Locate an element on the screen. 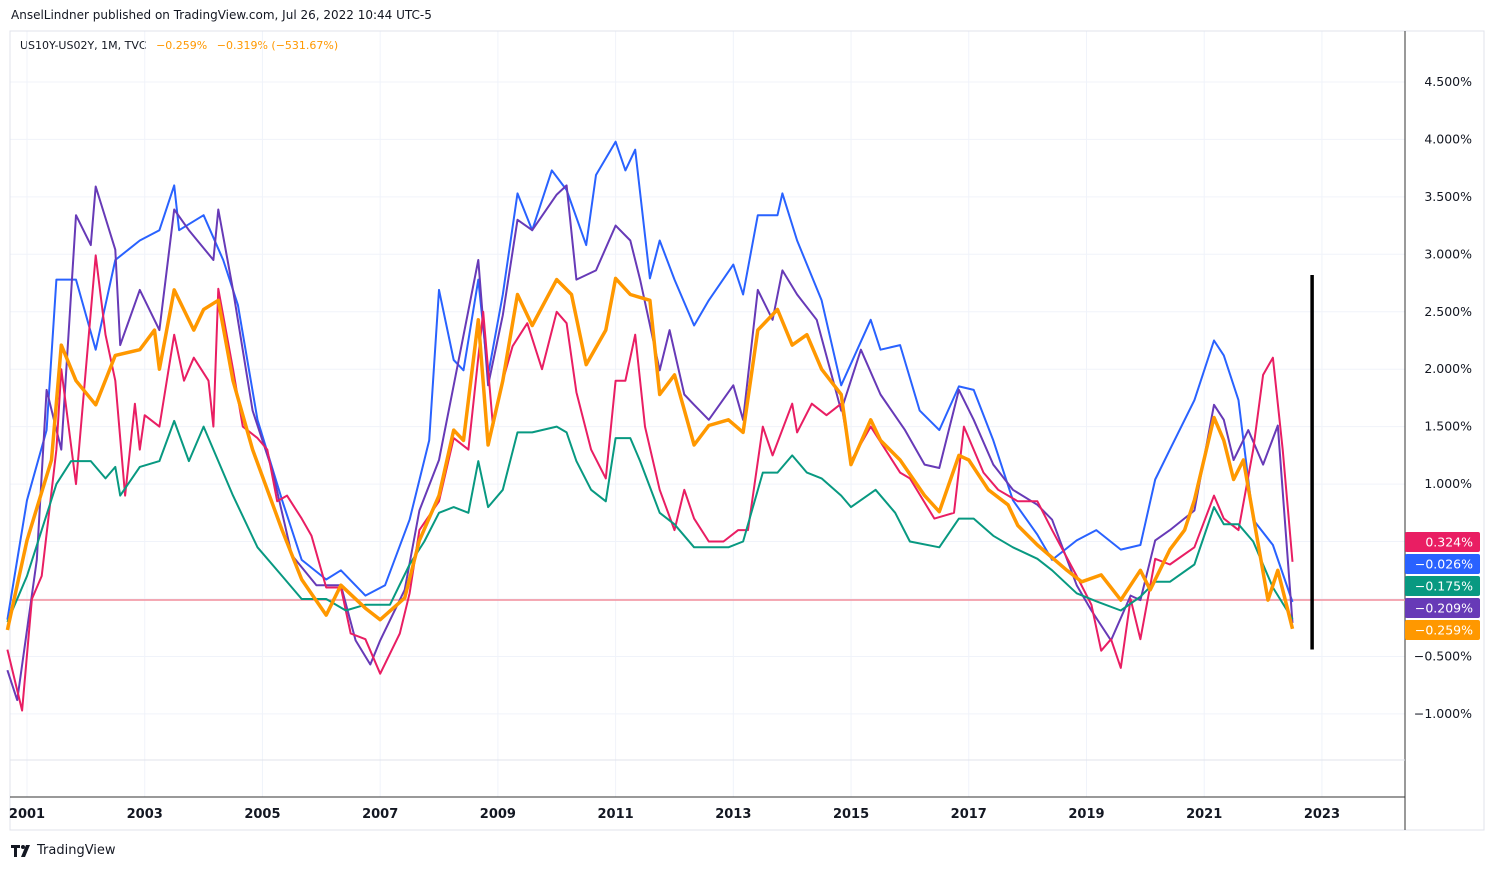  badge-label: −0.259% is located at coordinates (1444, 630).